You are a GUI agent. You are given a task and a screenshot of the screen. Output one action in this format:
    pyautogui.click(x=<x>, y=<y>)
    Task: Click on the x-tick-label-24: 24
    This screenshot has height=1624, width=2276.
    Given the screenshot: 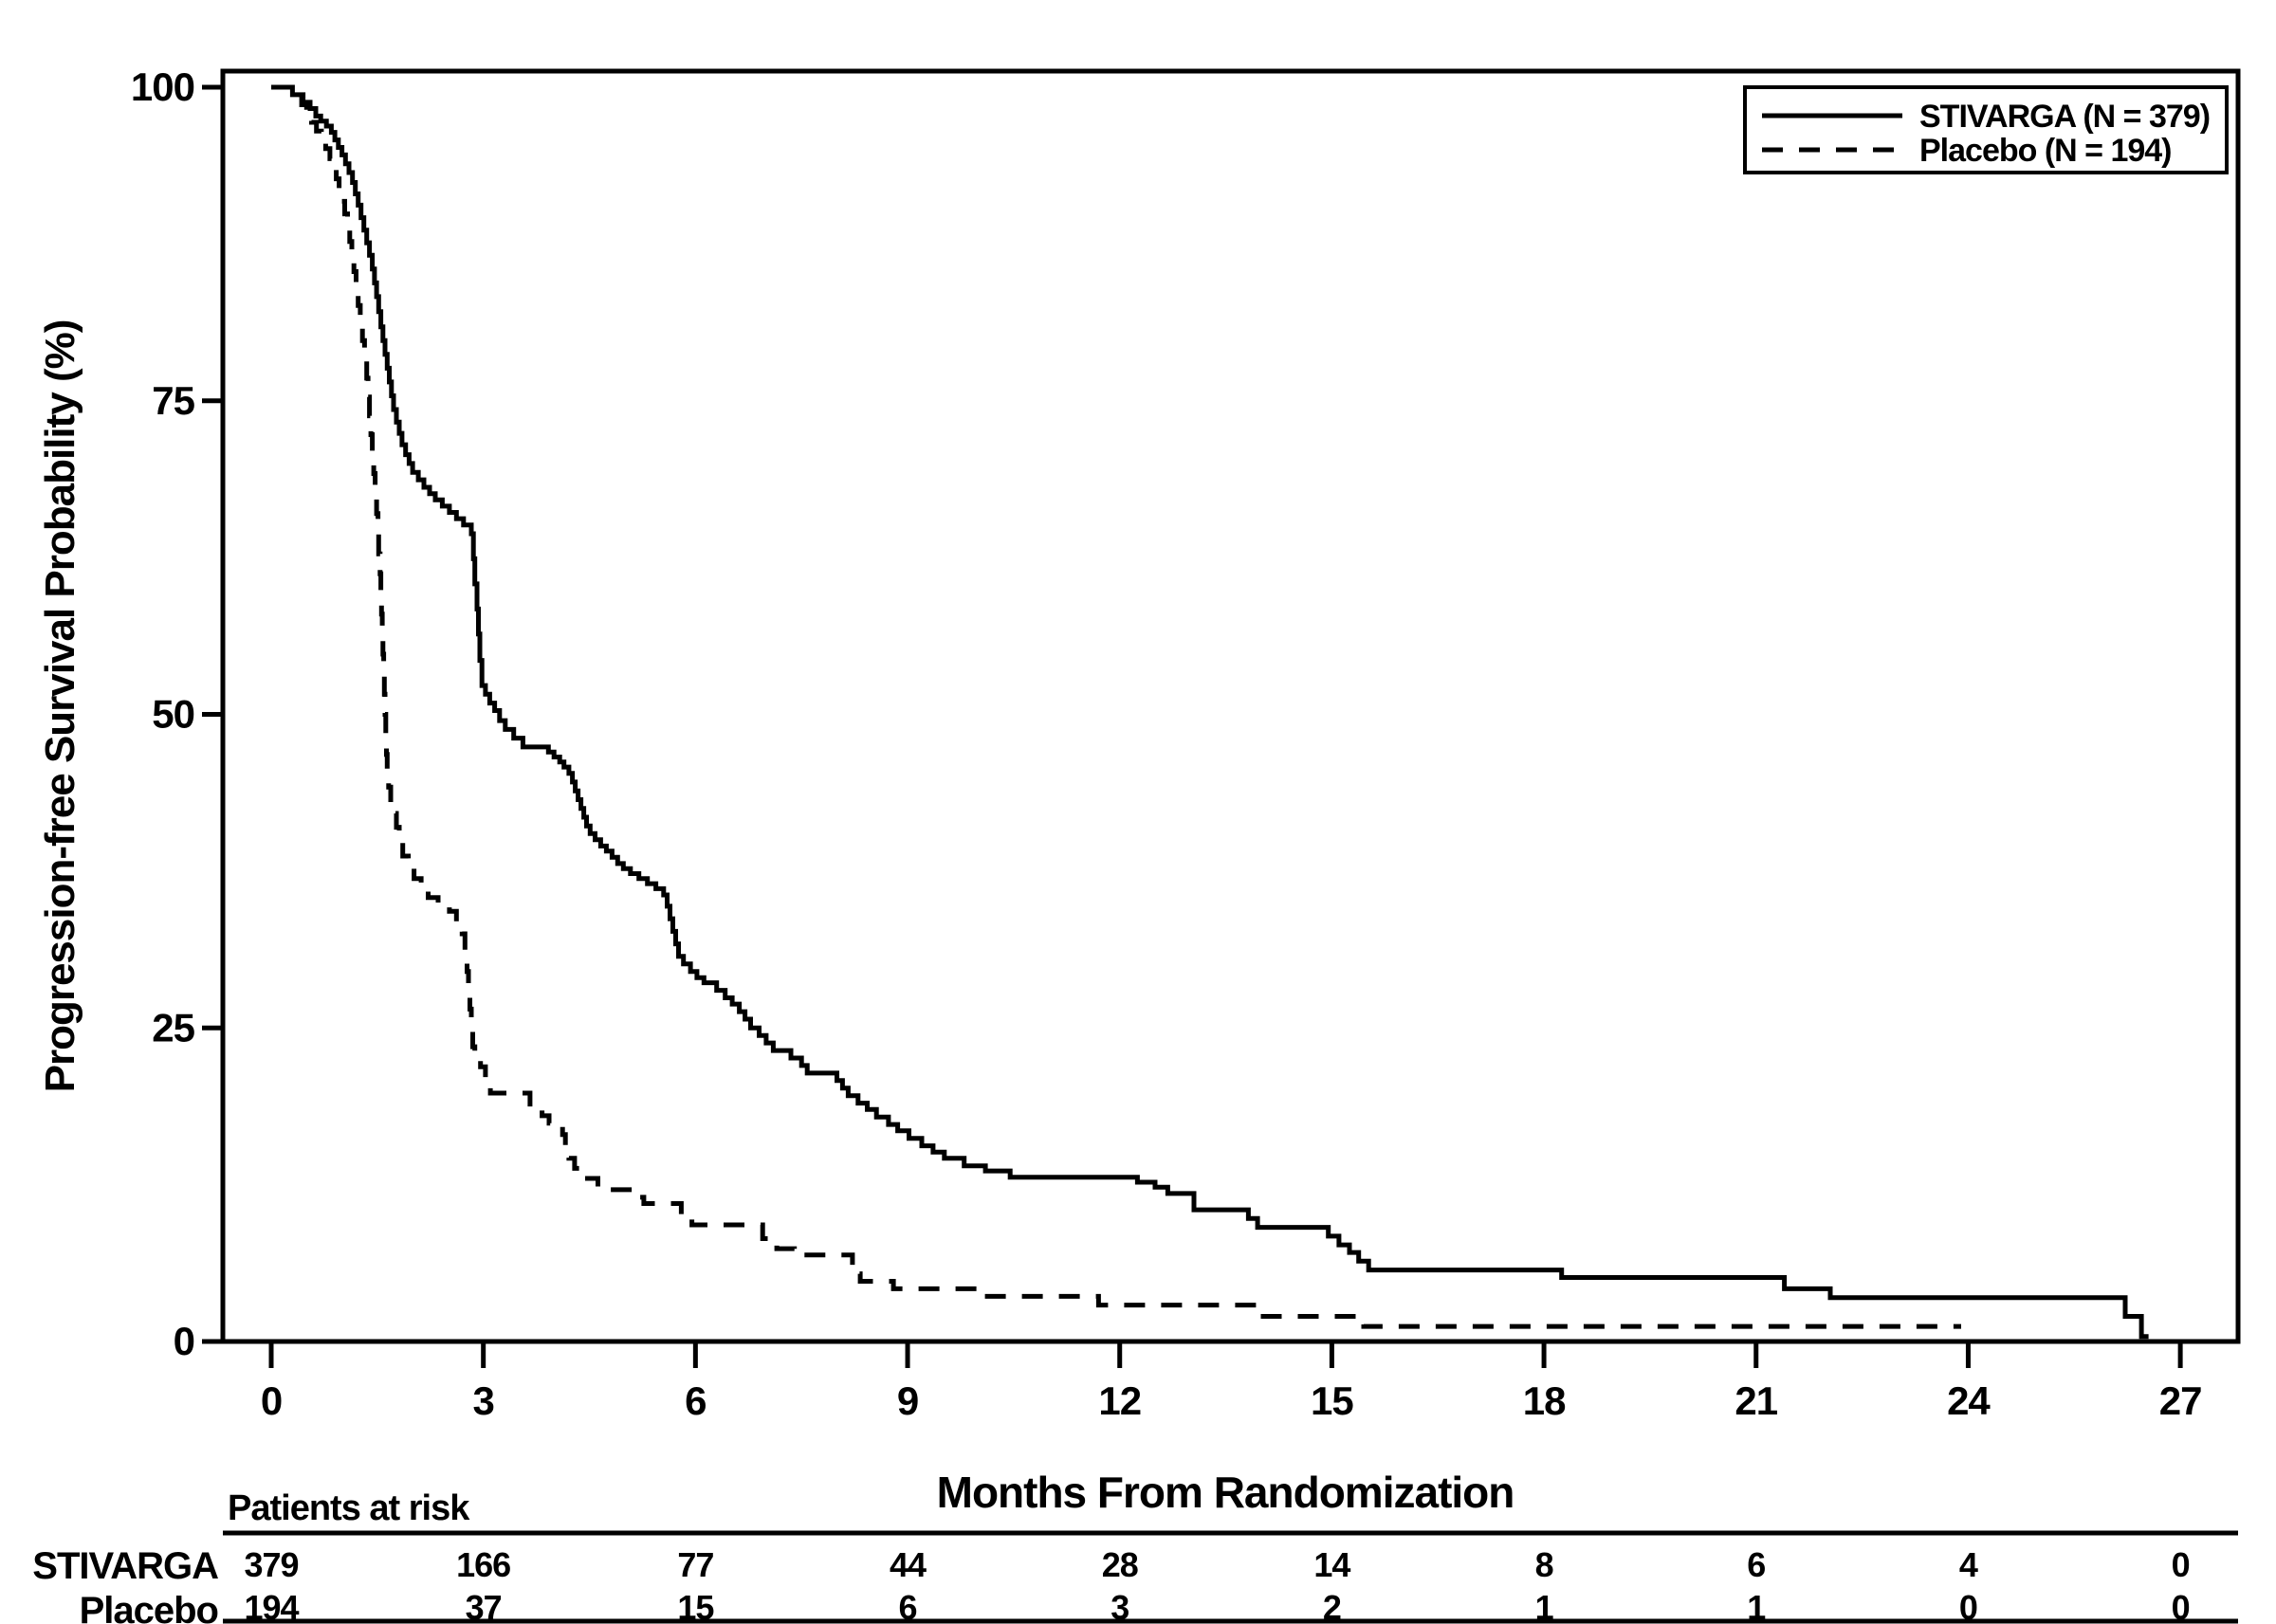 What is the action you would take?
    pyautogui.click(x=1969, y=1400)
    